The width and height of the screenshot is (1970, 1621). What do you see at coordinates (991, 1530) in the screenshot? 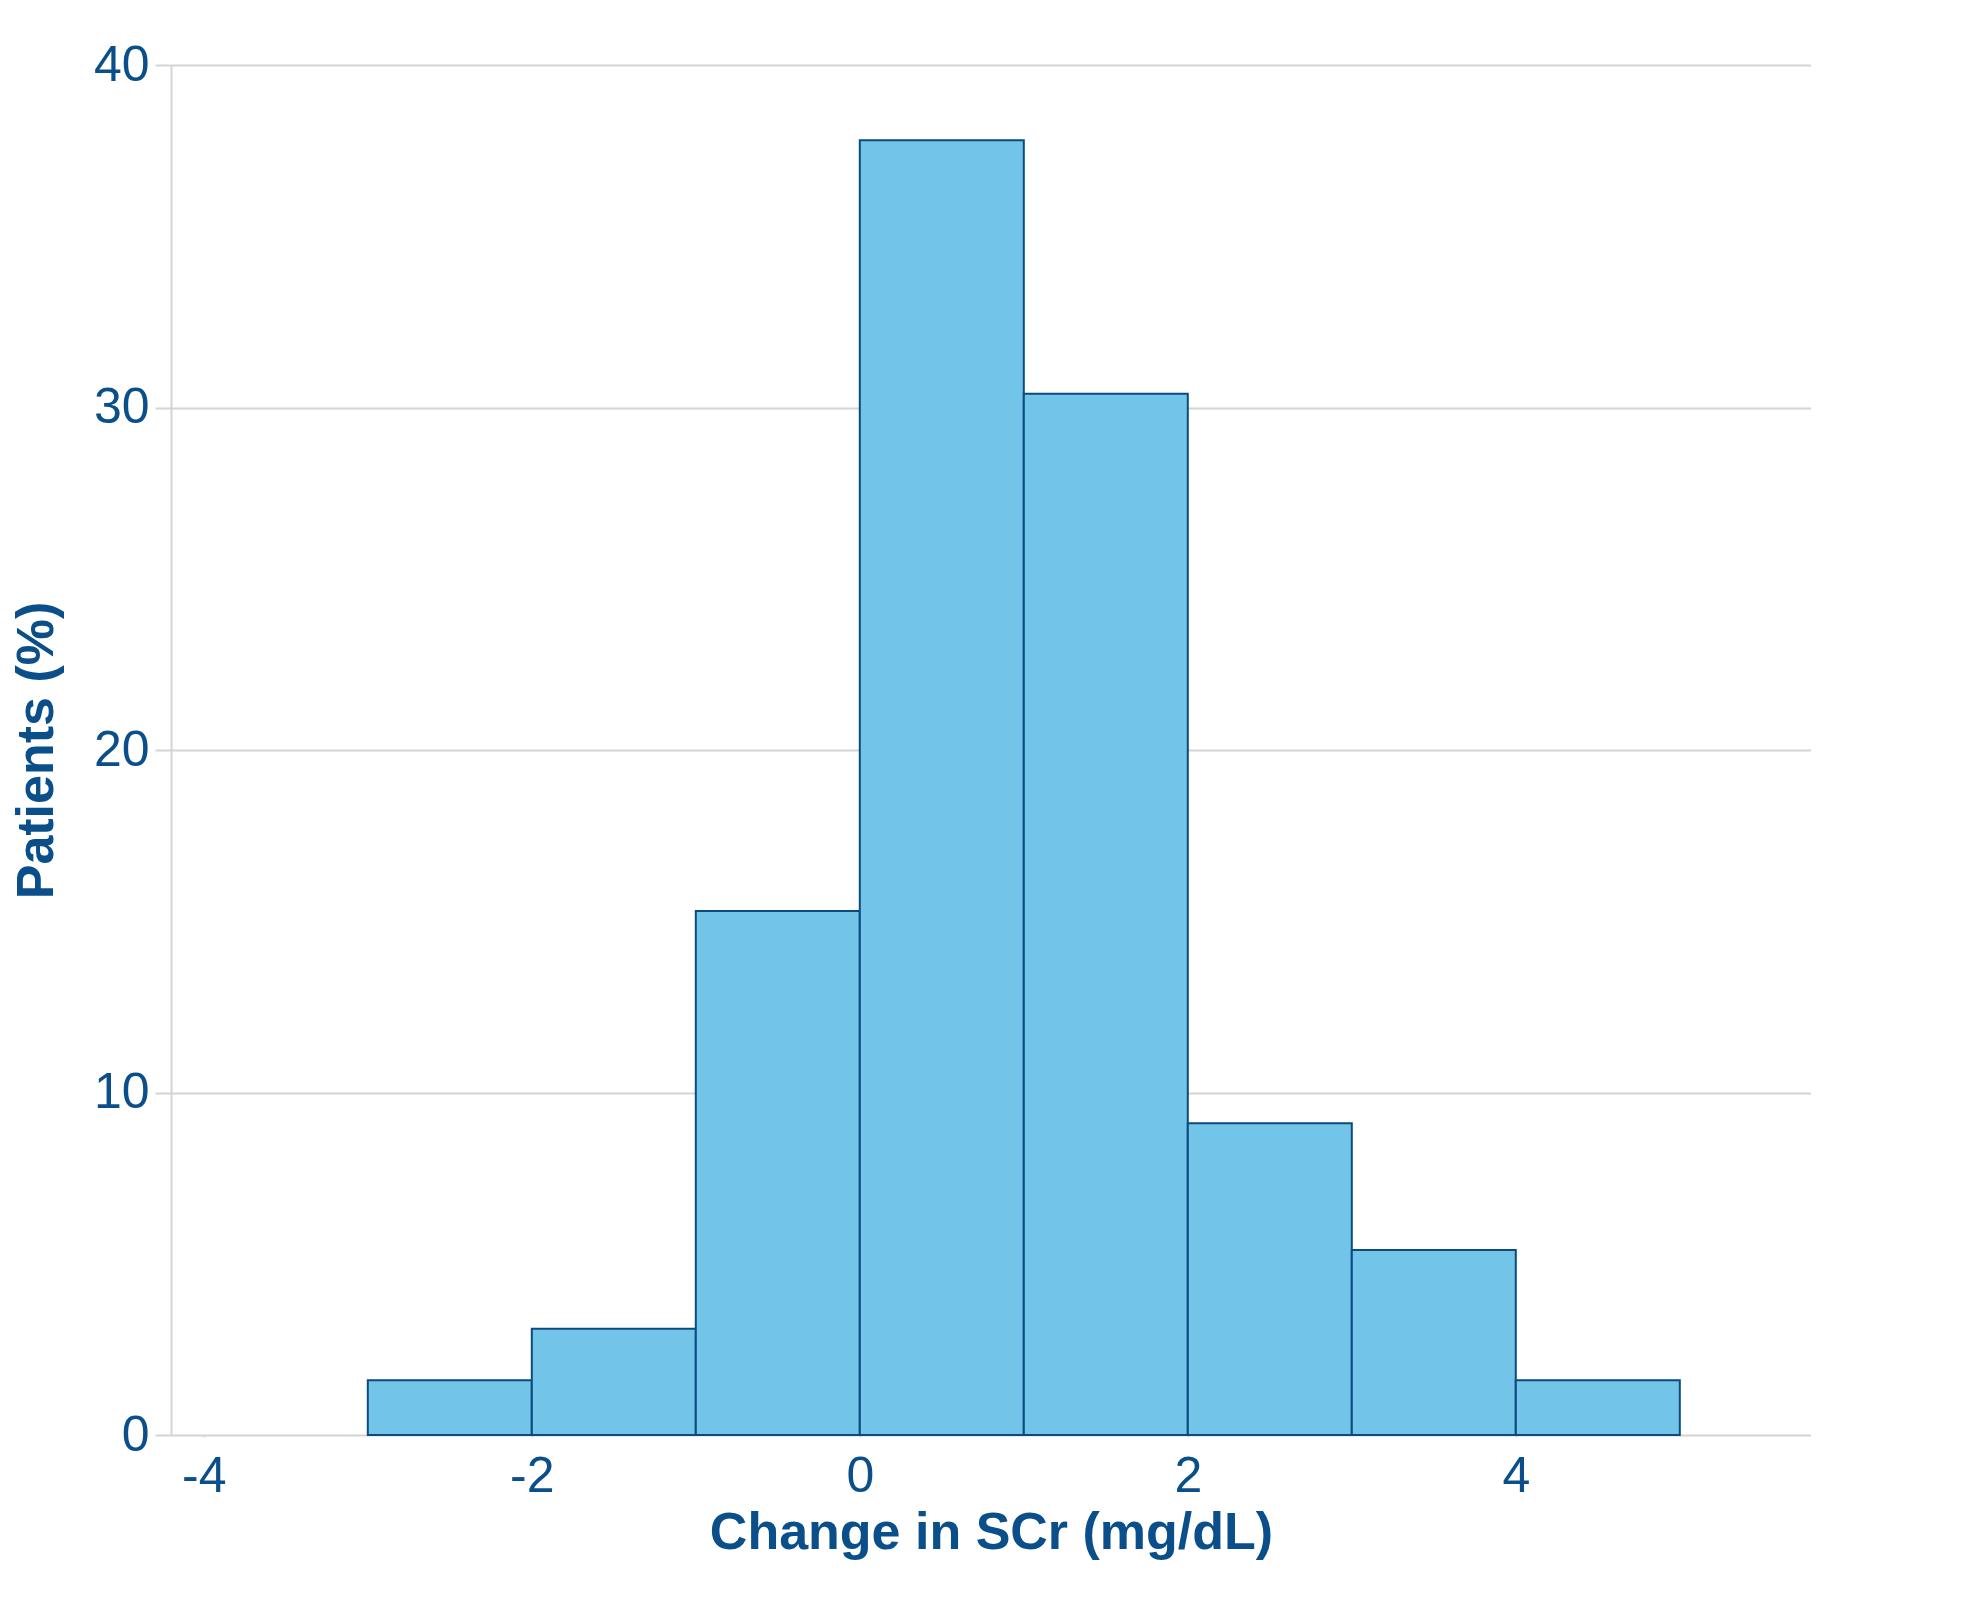
I see `x-axis-title: Change in SCr (mg/dL)` at bounding box center [991, 1530].